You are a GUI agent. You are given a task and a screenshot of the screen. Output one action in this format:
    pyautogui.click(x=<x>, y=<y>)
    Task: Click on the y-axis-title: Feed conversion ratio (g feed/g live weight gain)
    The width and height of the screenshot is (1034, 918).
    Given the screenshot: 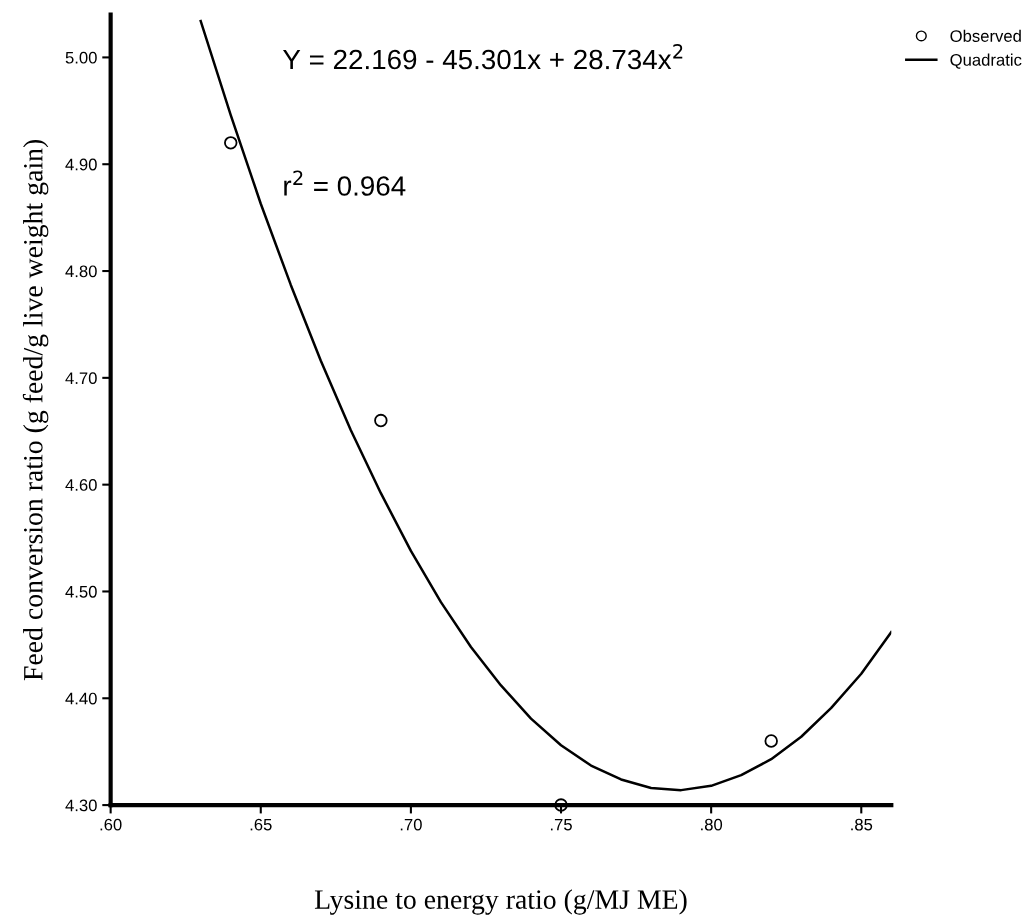 What is the action you would take?
    pyautogui.click(x=35, y=410)
    